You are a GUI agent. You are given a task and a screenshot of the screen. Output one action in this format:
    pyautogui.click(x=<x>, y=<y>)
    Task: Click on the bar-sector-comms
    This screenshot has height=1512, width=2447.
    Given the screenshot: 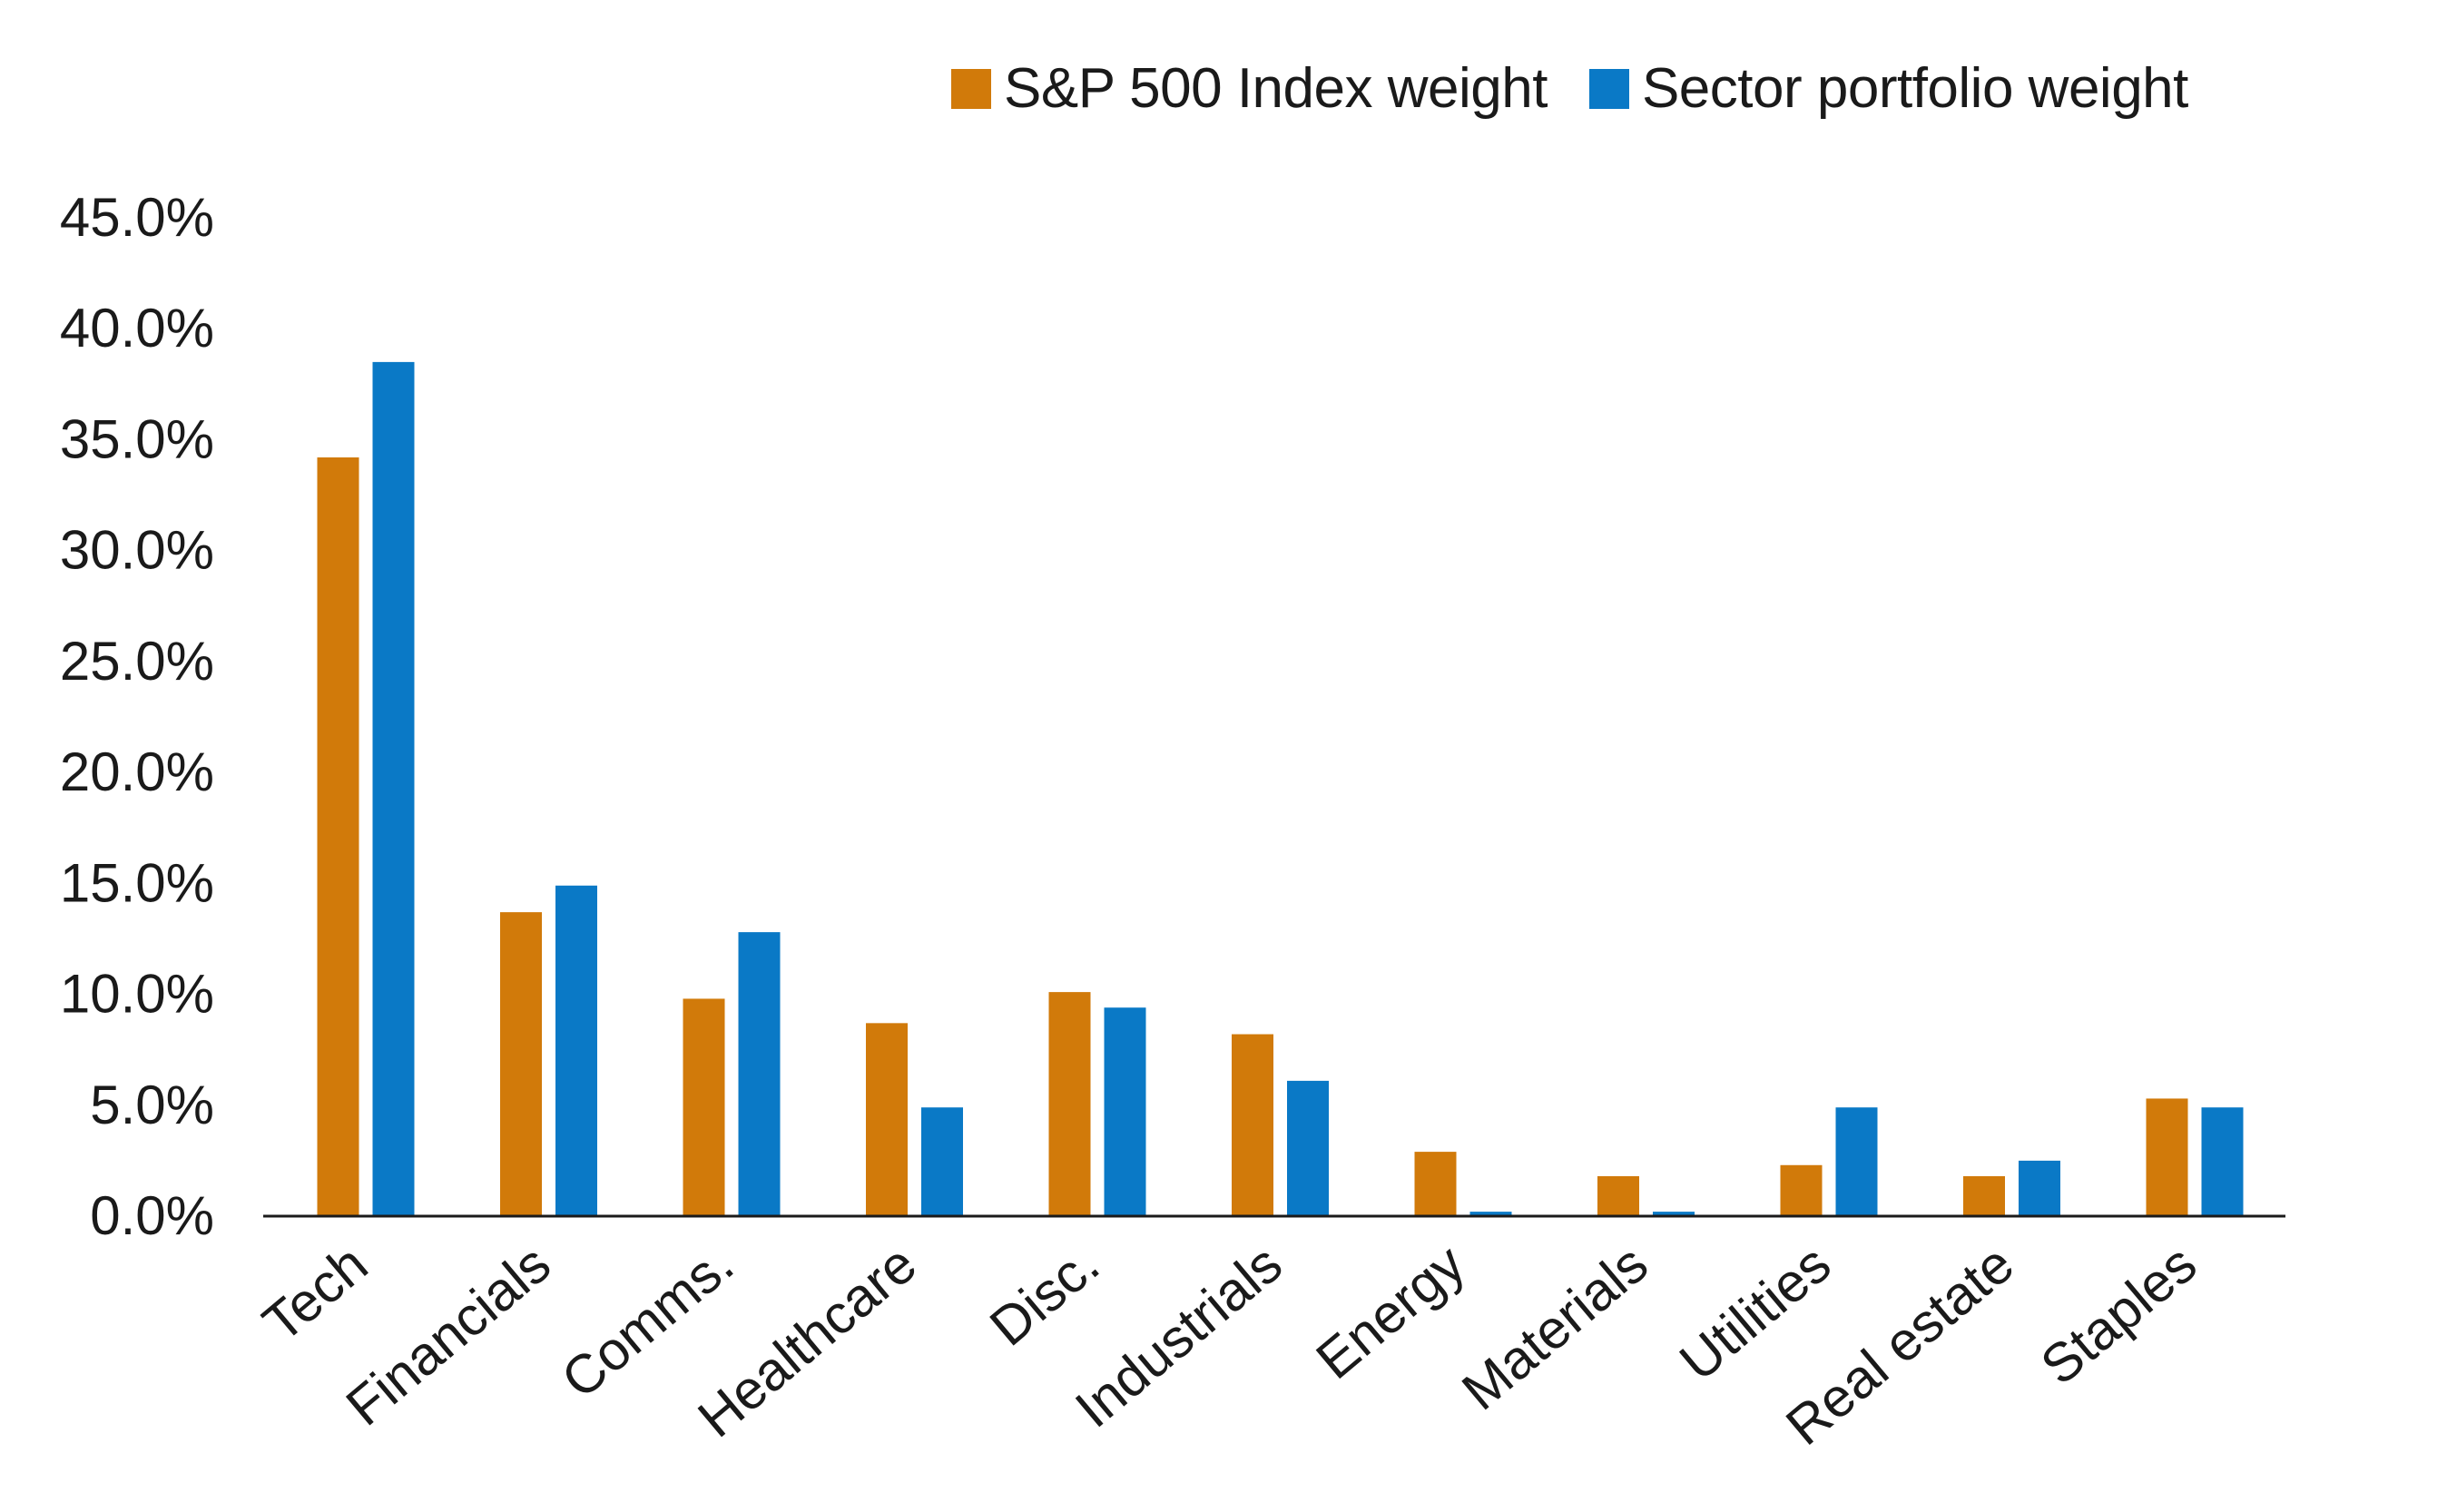 What is the action you would take?
    pyautogui.click(x=759, y=1074)
    